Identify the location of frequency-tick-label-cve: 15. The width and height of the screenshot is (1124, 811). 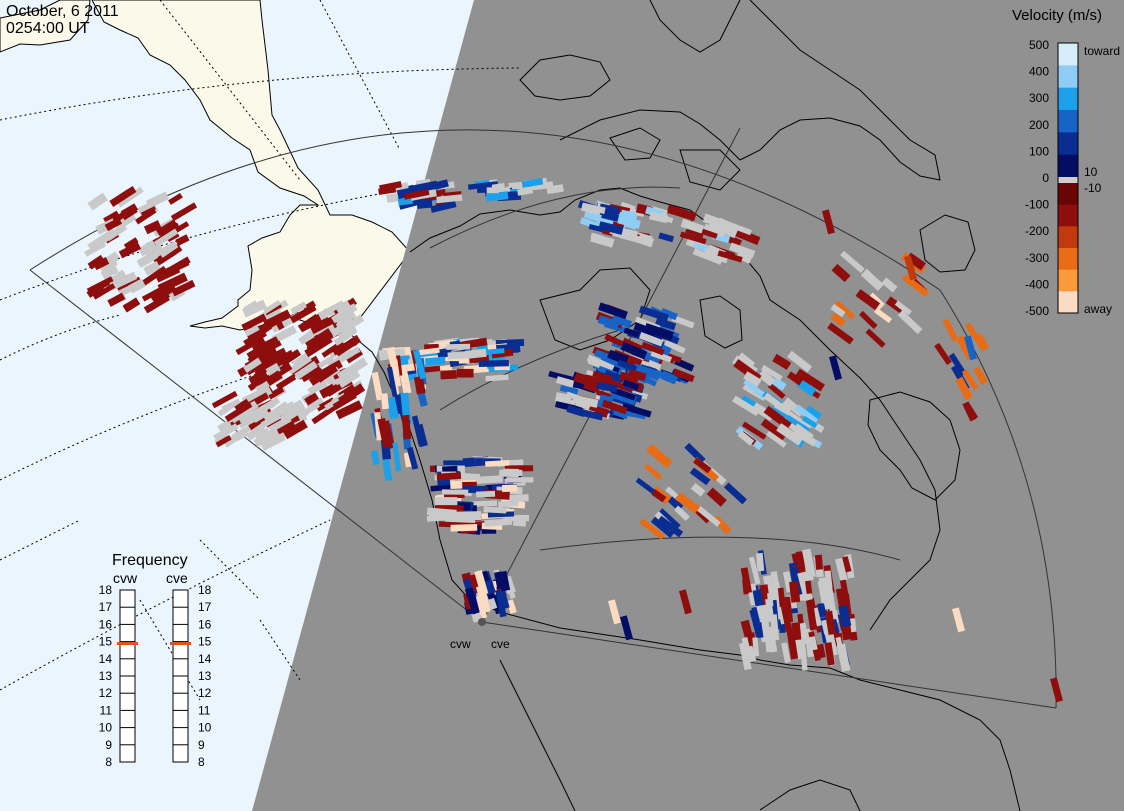
(205, 642).